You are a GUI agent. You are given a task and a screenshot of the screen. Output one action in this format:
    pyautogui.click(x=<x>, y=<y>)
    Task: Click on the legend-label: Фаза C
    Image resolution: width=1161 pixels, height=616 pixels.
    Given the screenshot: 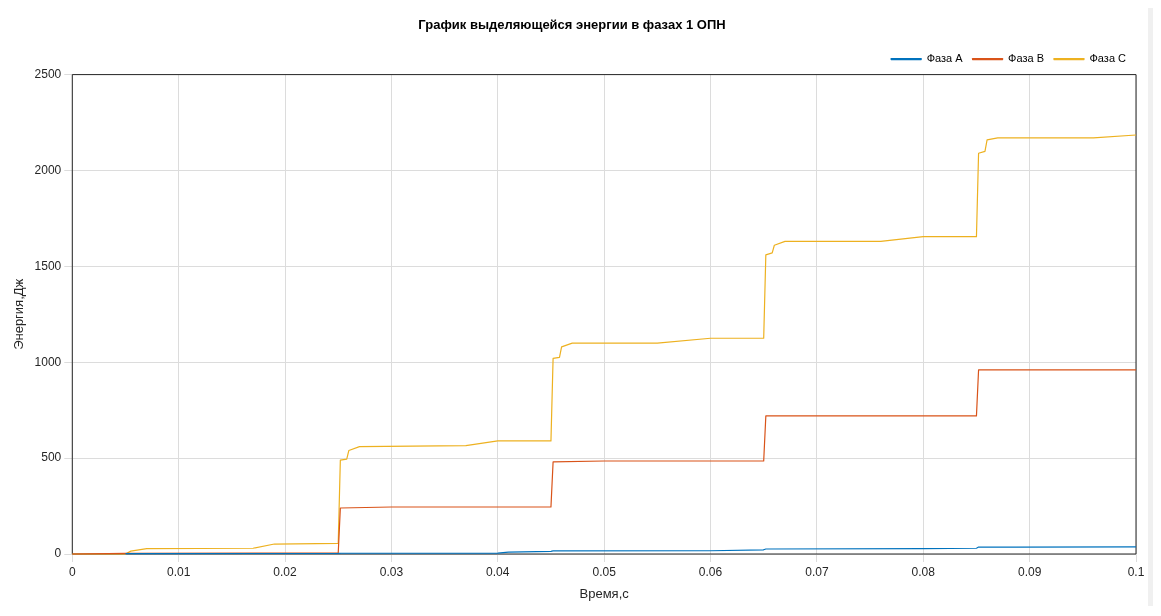 What is the action you would take?
    pyautogui.click(x=1108, y=58)
    